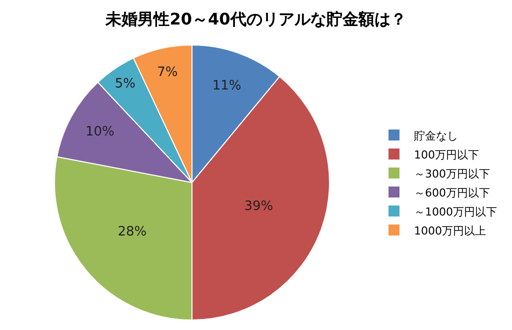 This screenshot has height=330, width=512. What do you see at coordinates (167, 72) in the screenshot?
I see `data-label: 7%` at bounding box center [167, 72].